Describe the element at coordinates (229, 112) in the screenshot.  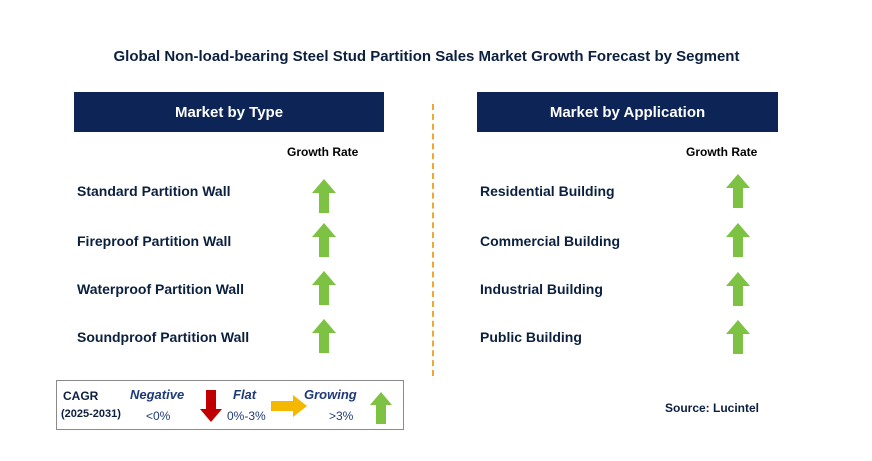
I see `market-by-type-header: Market by Type` at that location.